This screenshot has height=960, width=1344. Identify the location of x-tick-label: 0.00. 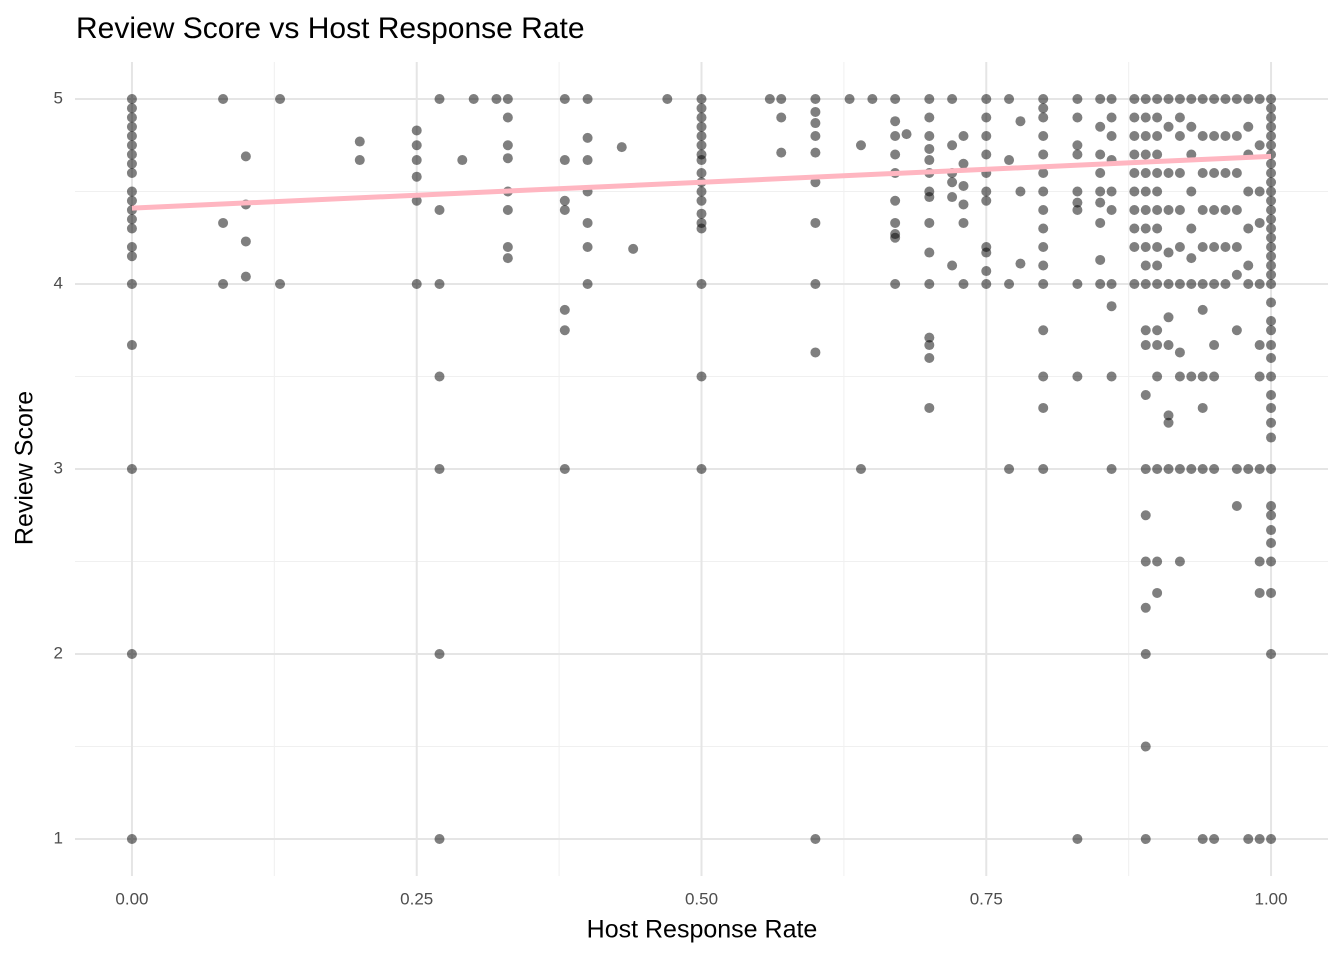
(131, 898).